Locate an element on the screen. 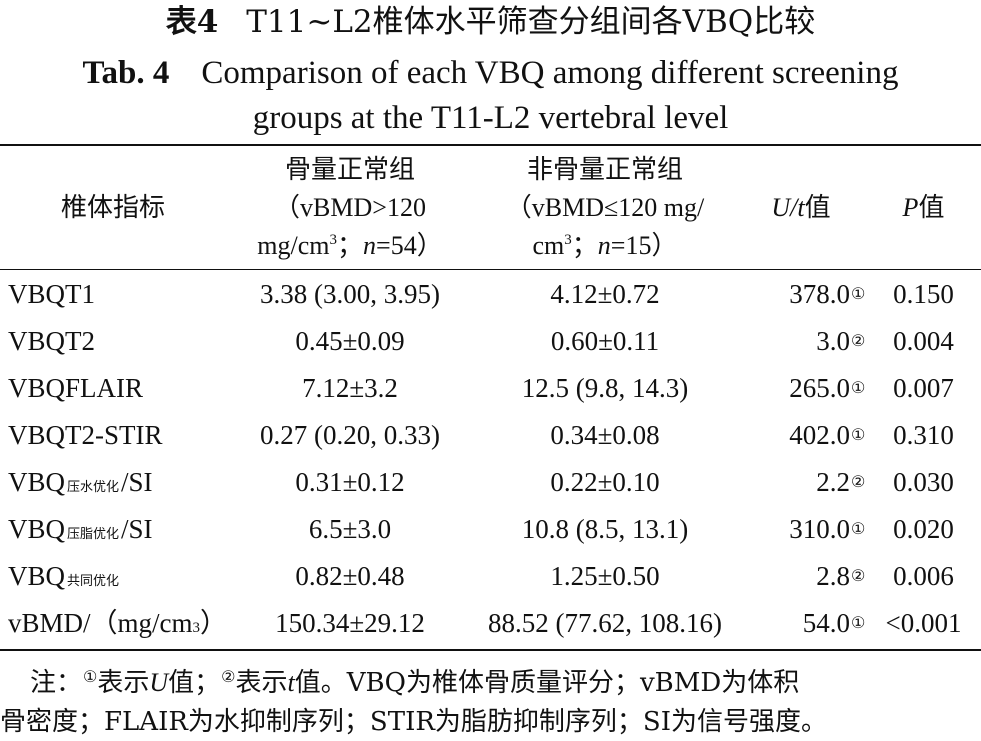 Image resolution: width=981 pixels, height=741 pixels. cell-indicator: VBQT1 is located at coordinates (51, 294).